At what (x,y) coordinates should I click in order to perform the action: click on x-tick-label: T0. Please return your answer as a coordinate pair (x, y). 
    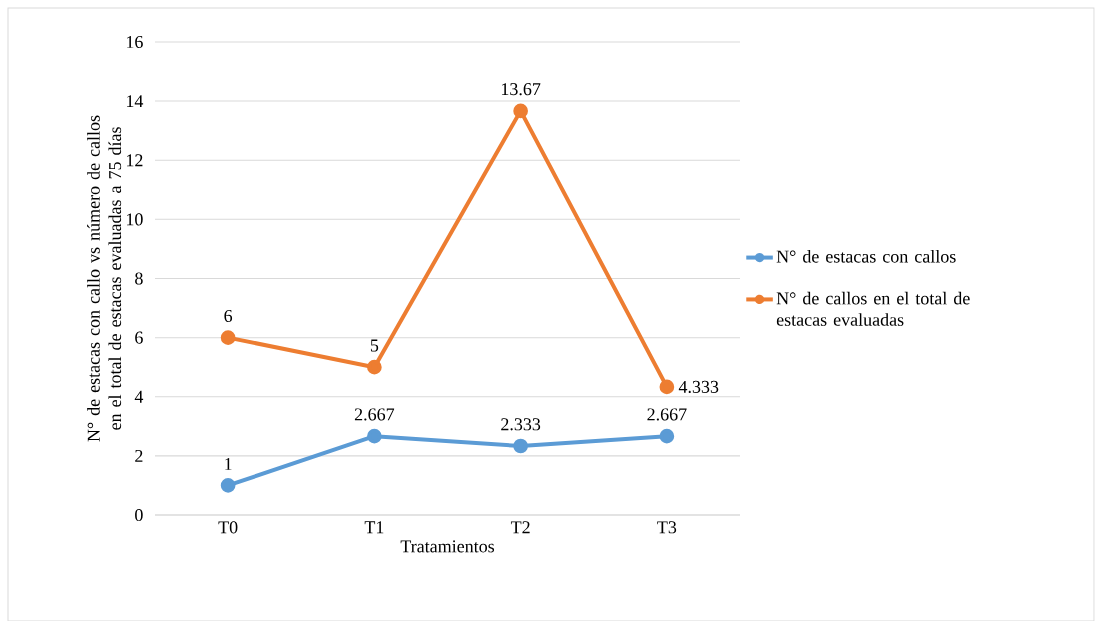
    Looking at the image, I should click on (228, 527).